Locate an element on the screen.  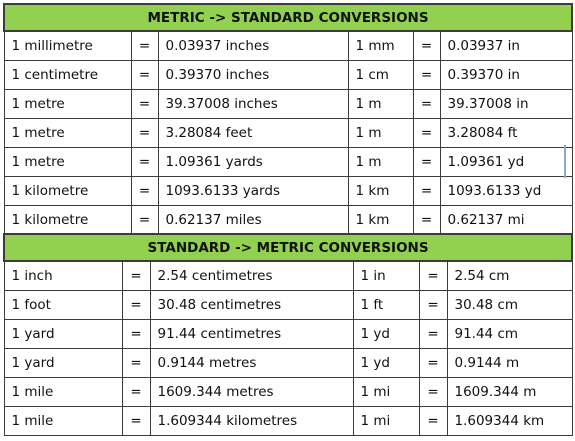
unit-cell: 1 inch is located at coordinates (63, 275).